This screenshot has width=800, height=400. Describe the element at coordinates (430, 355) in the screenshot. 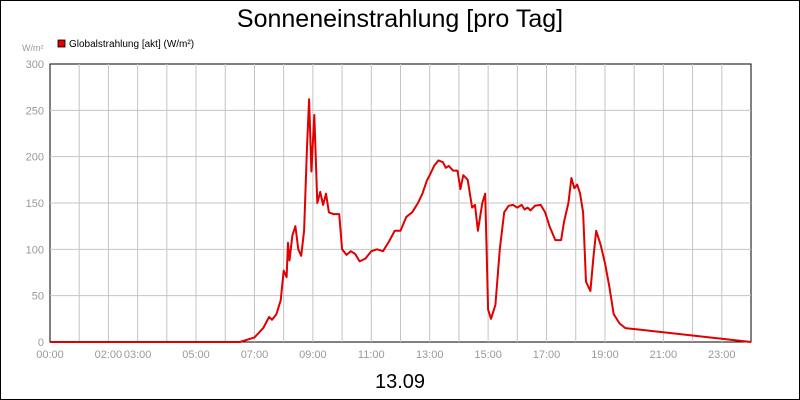

I see `x-tick-label: 13:00` at that location.